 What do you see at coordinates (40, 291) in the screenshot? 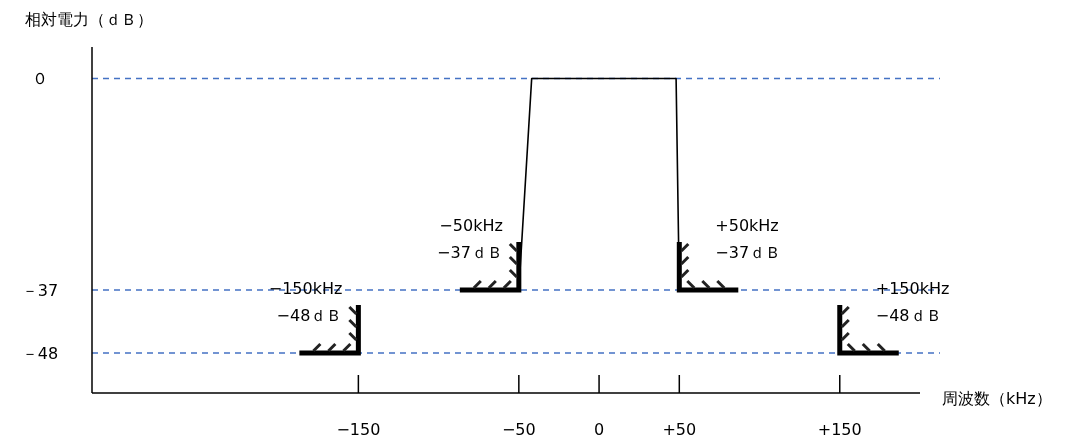
I see `y-tick-label: －37` at bounding box center [40, 291].